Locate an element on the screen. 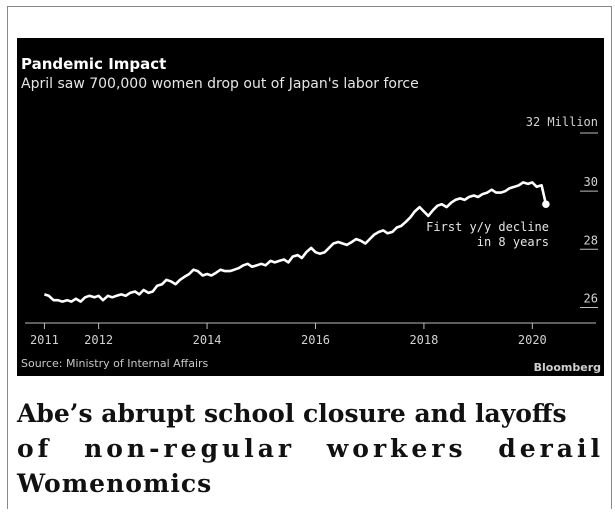  annotation-text-b: in 8 years is located at coordinates (513, 242).